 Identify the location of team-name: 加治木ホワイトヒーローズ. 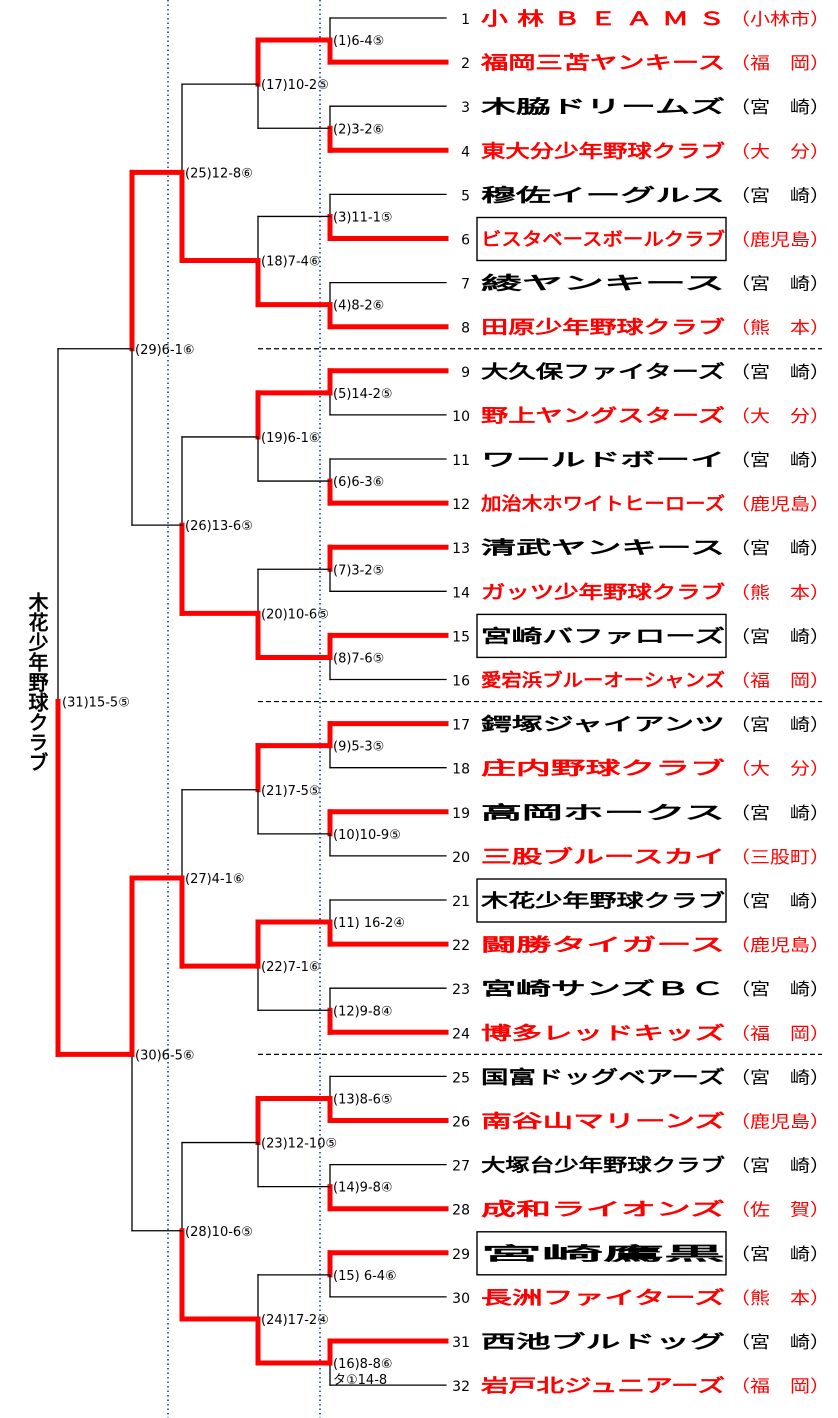
(602, 504).